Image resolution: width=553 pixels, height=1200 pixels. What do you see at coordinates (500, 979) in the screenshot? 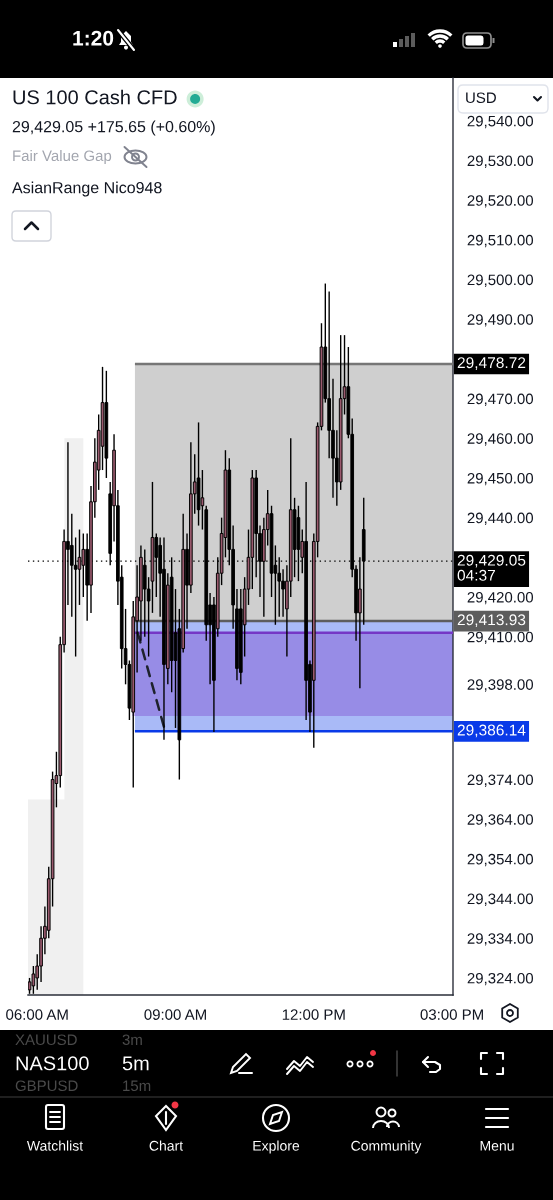
I see `y-tick-label: 29,324.00` at bounding box center [500, 979].